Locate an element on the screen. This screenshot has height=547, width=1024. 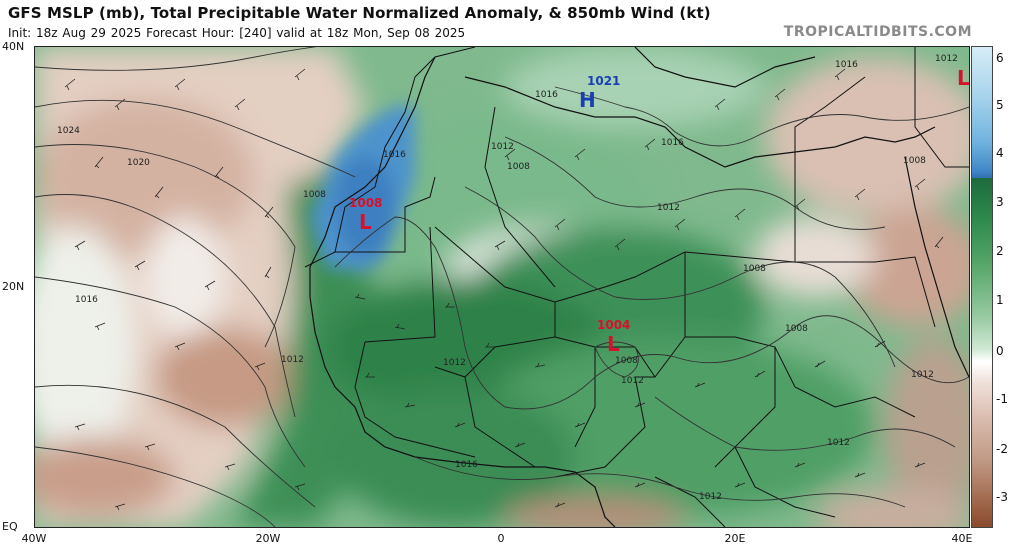
low-value: 1004 is located at coordinates (613, 325).